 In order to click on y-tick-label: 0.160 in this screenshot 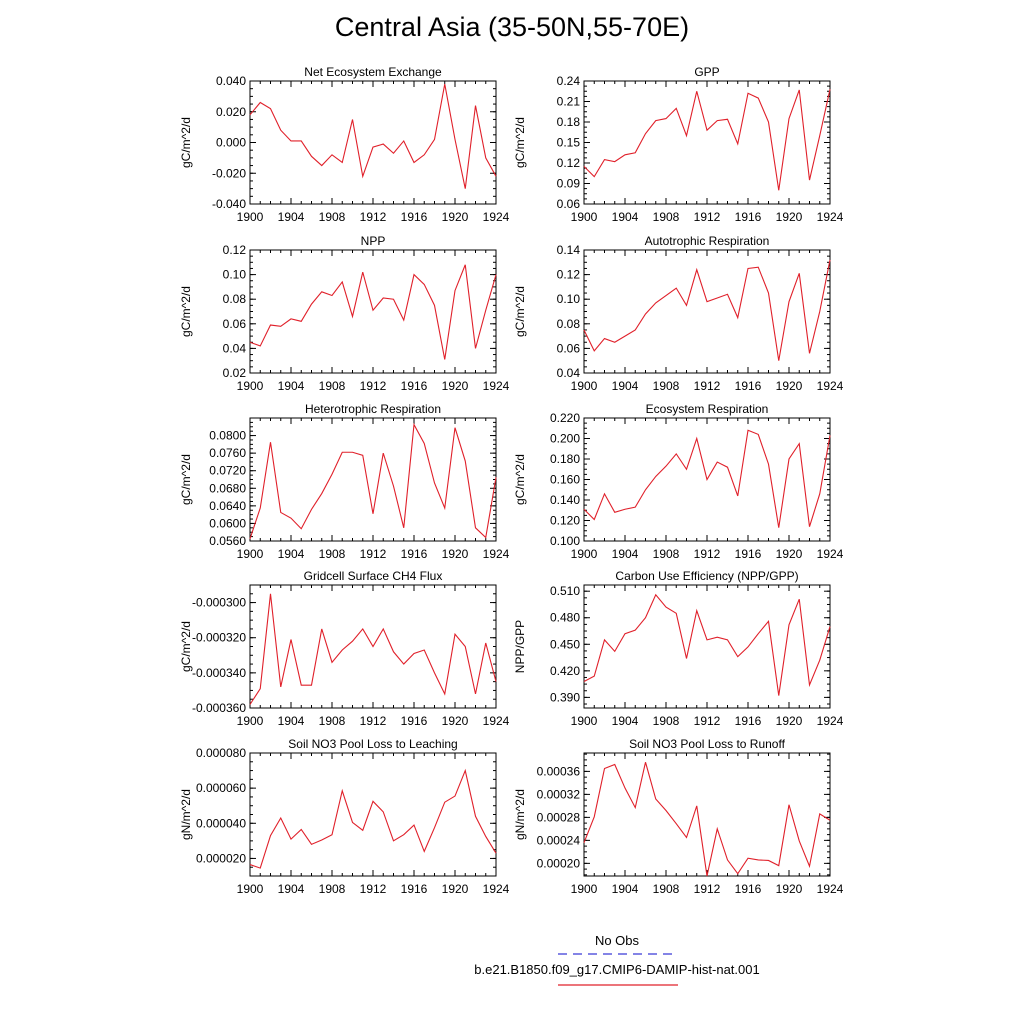, I will do `click(565, 480)`.